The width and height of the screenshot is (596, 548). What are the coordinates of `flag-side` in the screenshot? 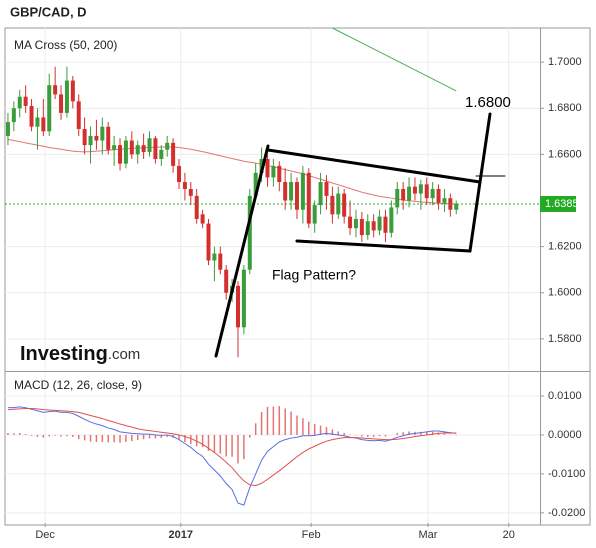 It's located at (475, 216).